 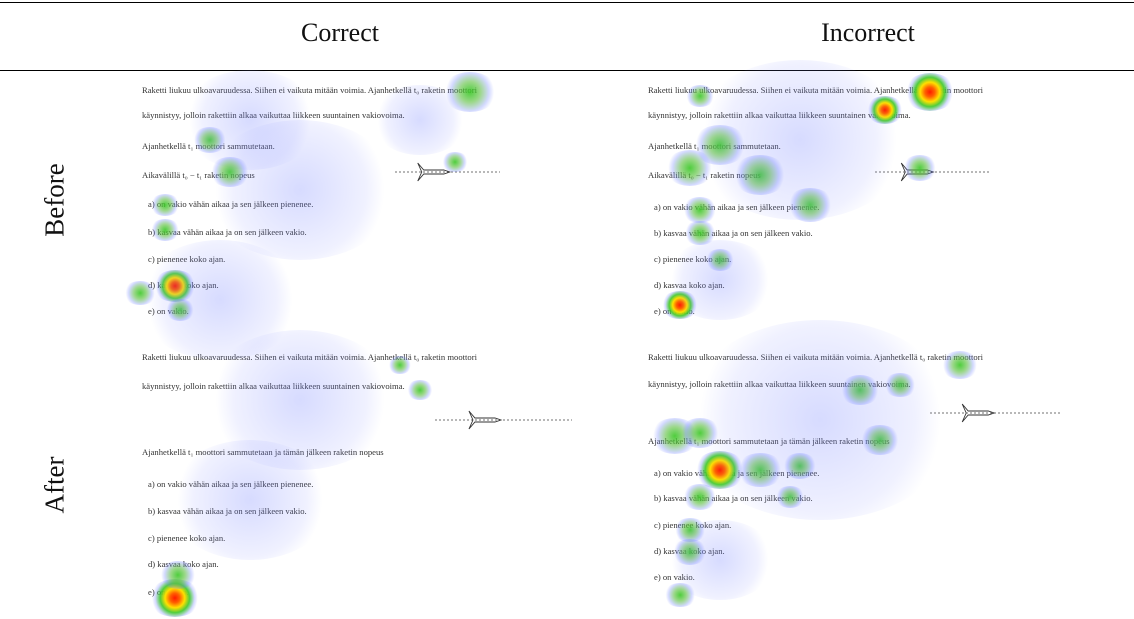 What do you see at coordinates (567, 70) in the screenshot?
I see `header-rule` at bounding box center [567, 70].